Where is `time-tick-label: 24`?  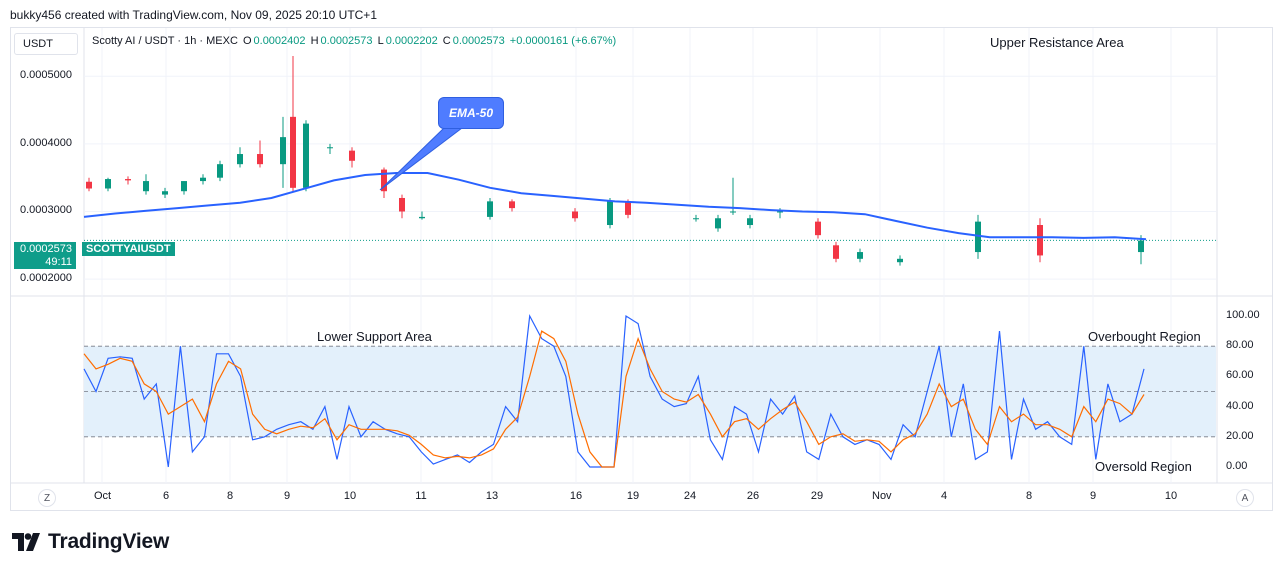 time-tick-label: 24 is located at coordinates (690, 496).